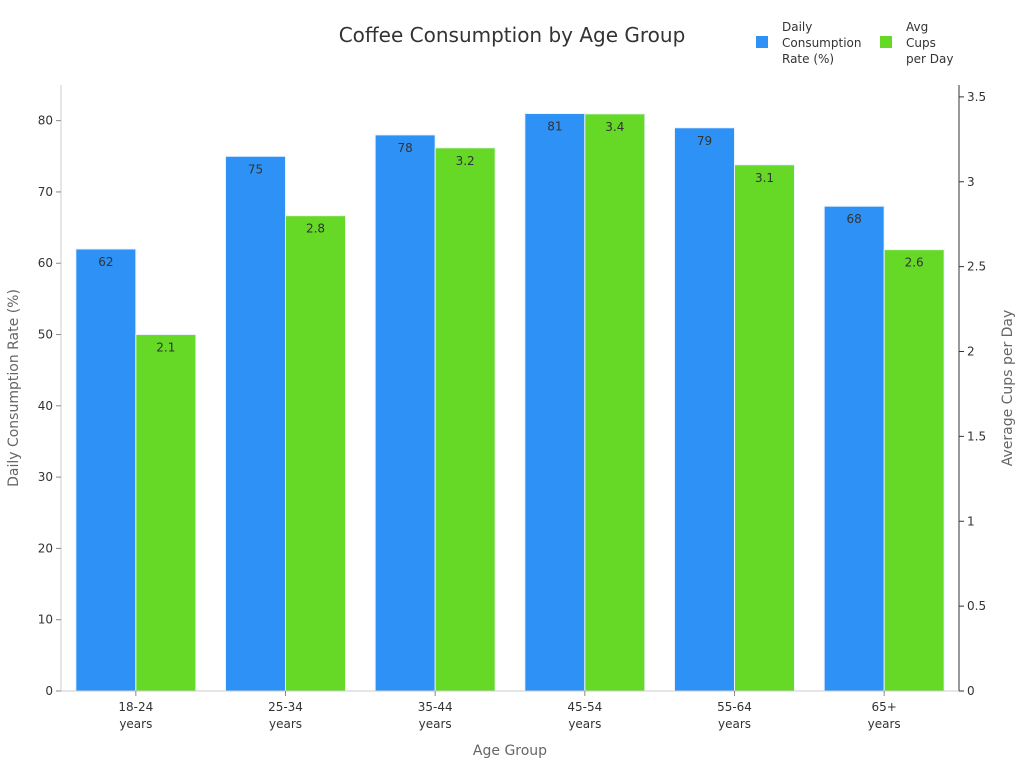 The width and height of the screenshot is (1024, 772). Describe the element at coordinates (972, 394) in the screenshot. I see `y-axis-right-ticks: 0 0.5 1 1.5 2 2.5 3 3.5` at that location.